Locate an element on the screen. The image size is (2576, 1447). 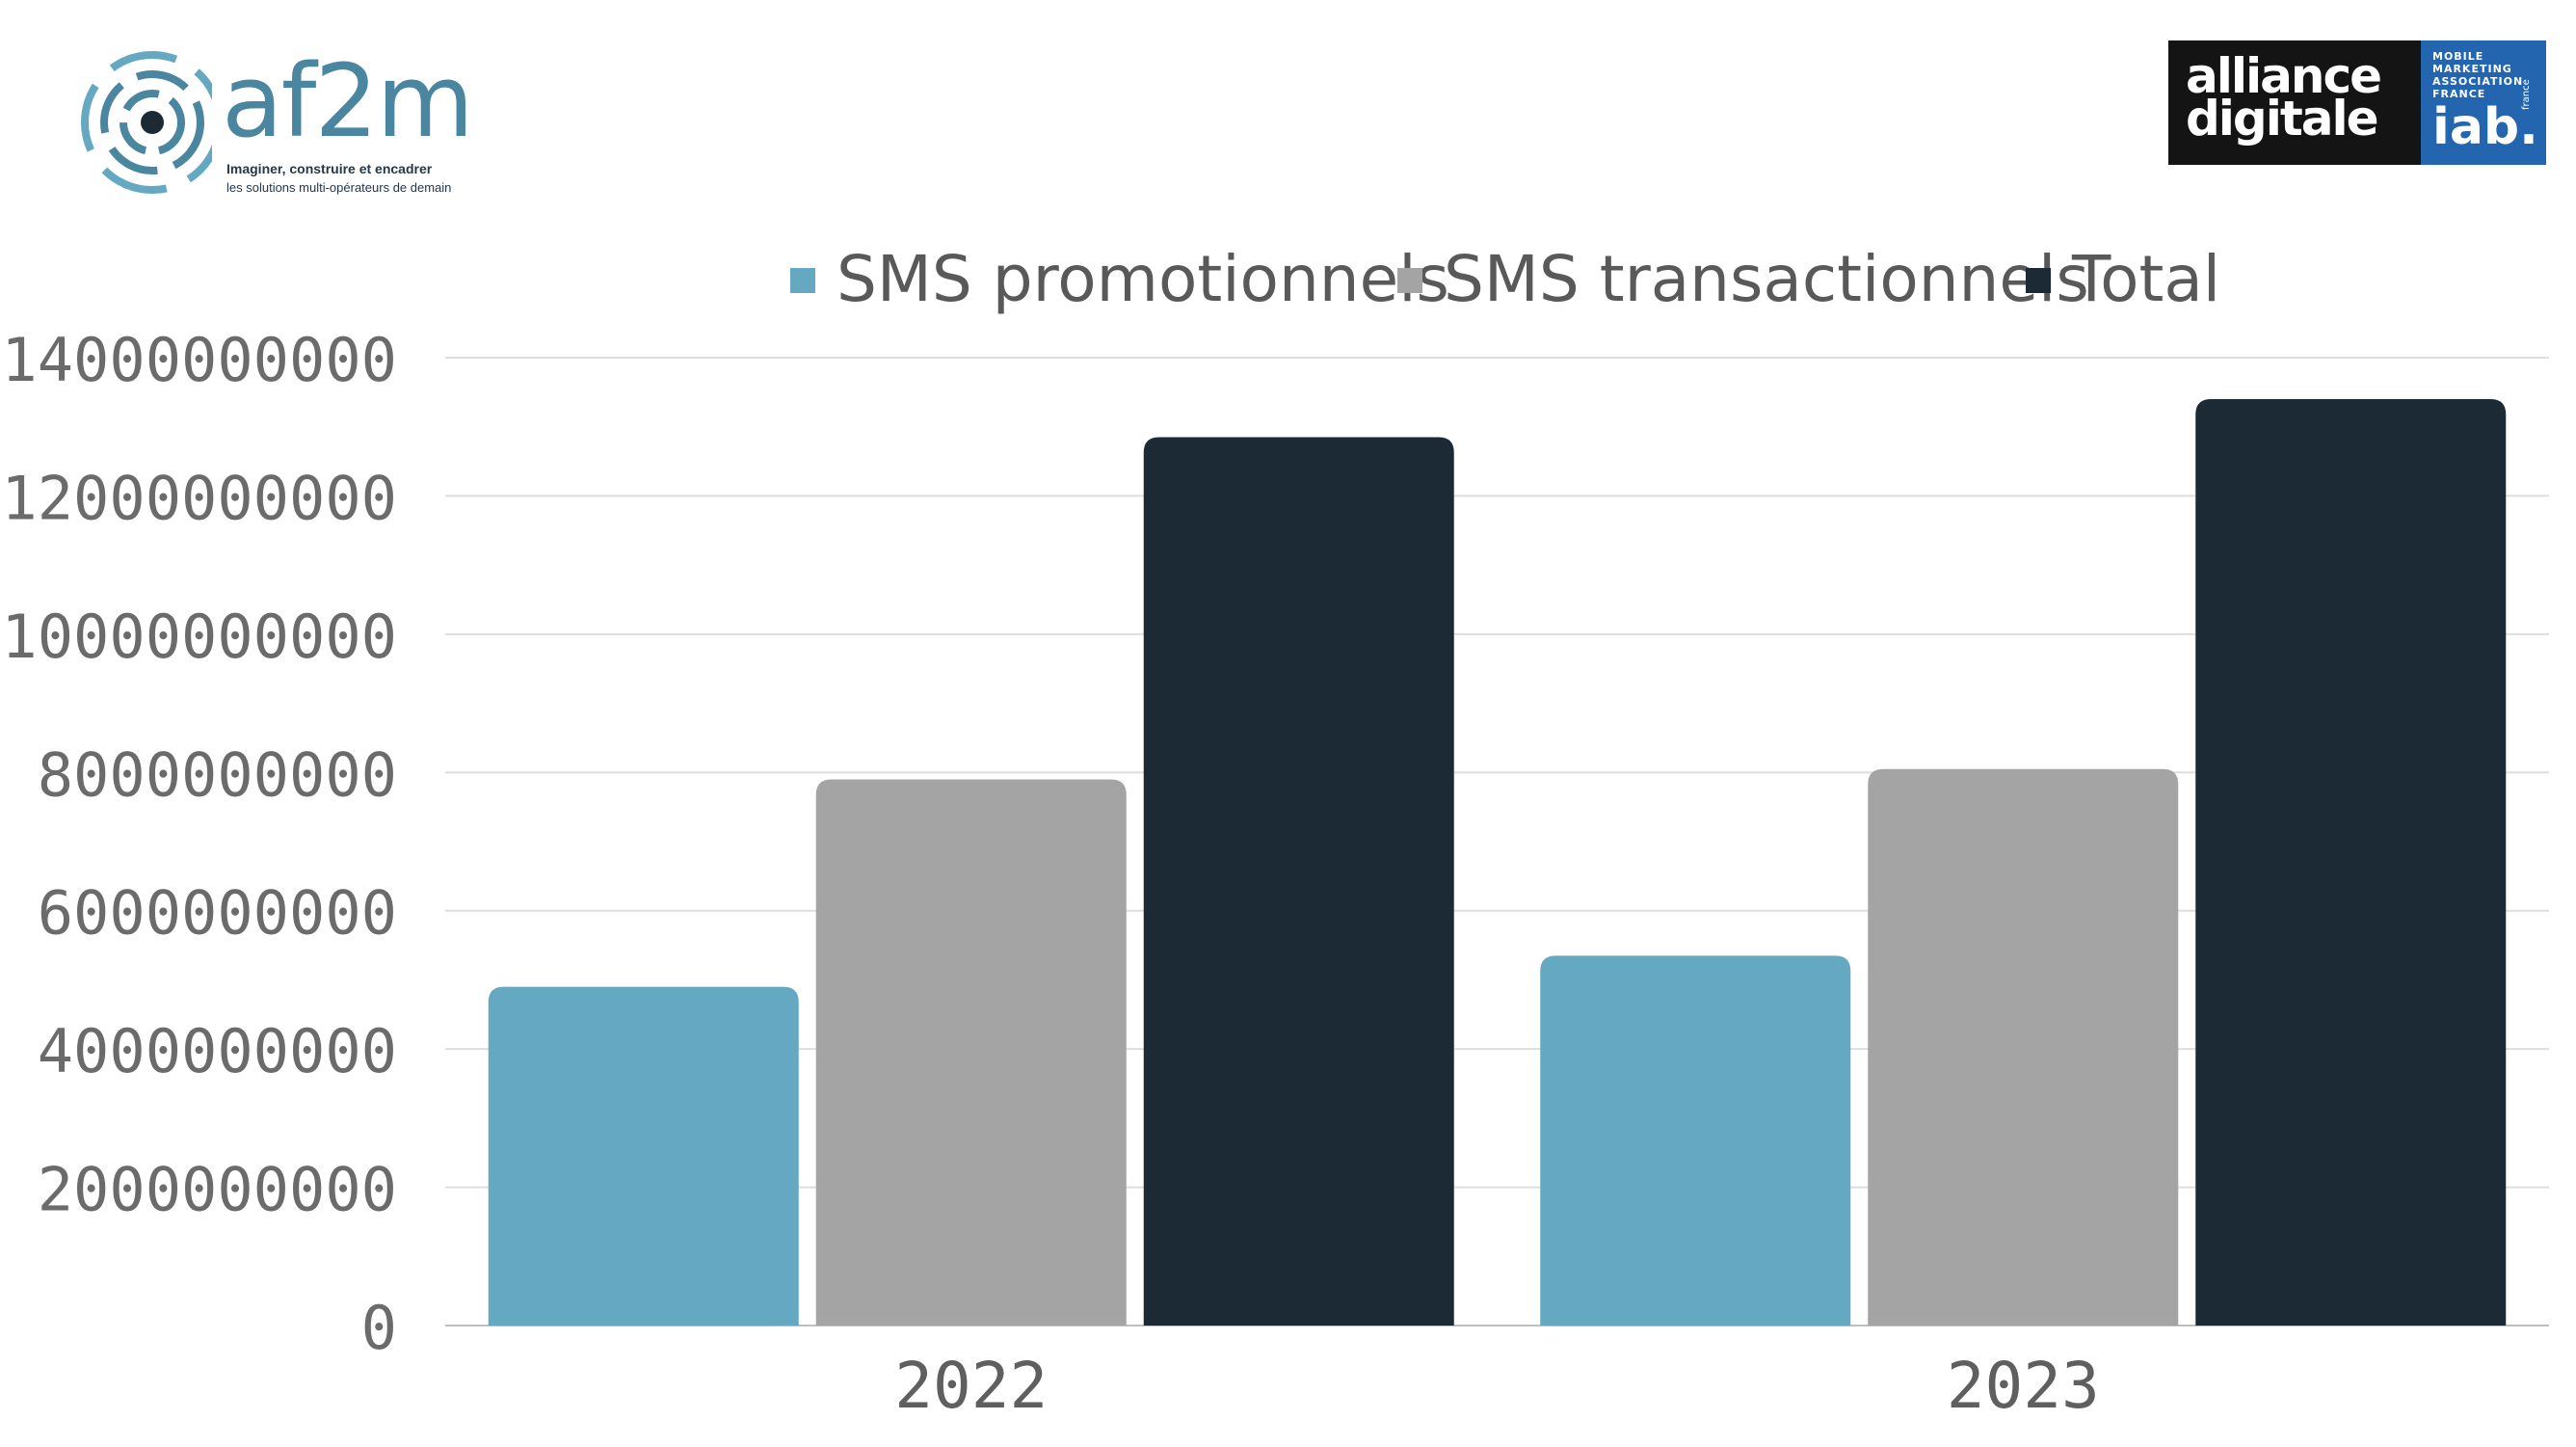
legend-label: SMS transactionnels is located at coordinates (1766, 279).